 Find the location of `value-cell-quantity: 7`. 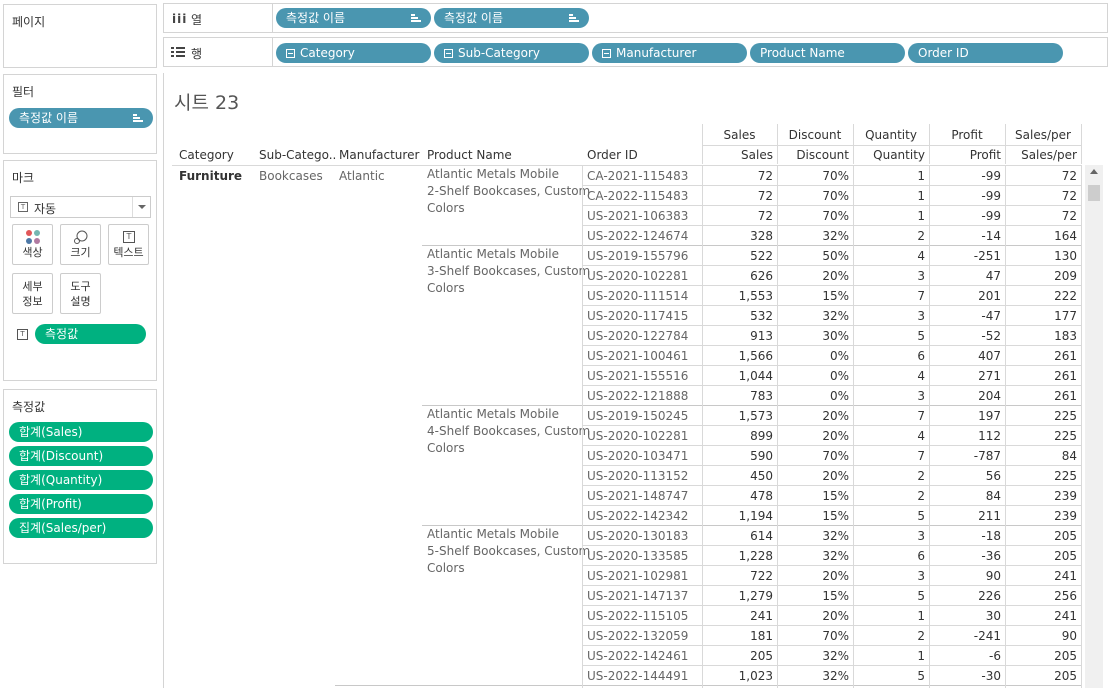

value-cell-quantity: 7 is located at coordinates (921, 416).